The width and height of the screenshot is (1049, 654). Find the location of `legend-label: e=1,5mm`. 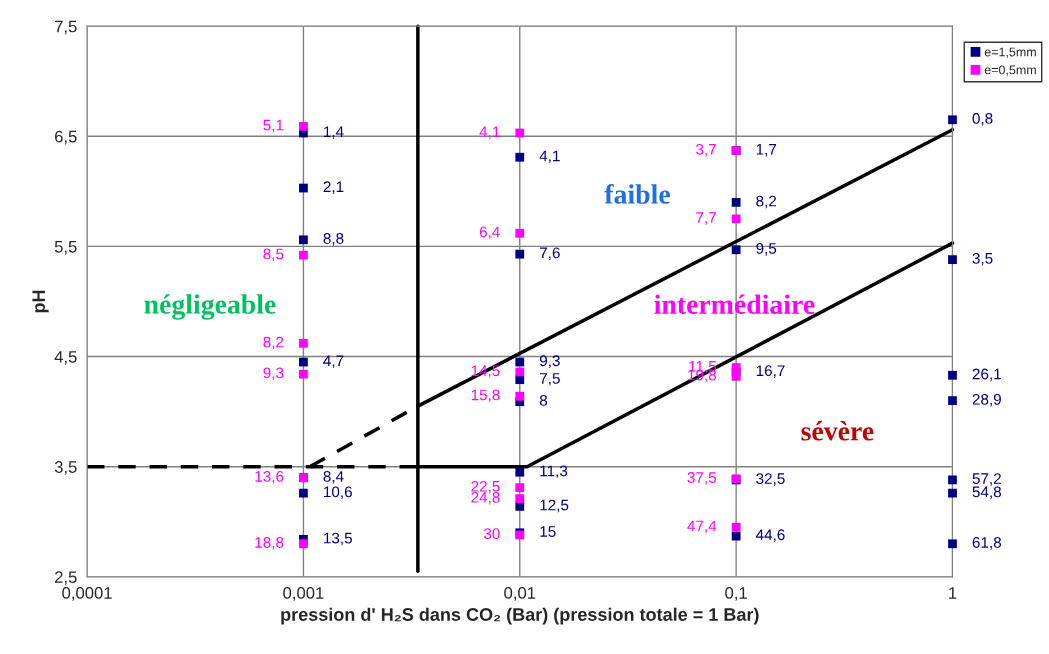

legend-label: e=1,5mm is located at coordinates (1010, 52).